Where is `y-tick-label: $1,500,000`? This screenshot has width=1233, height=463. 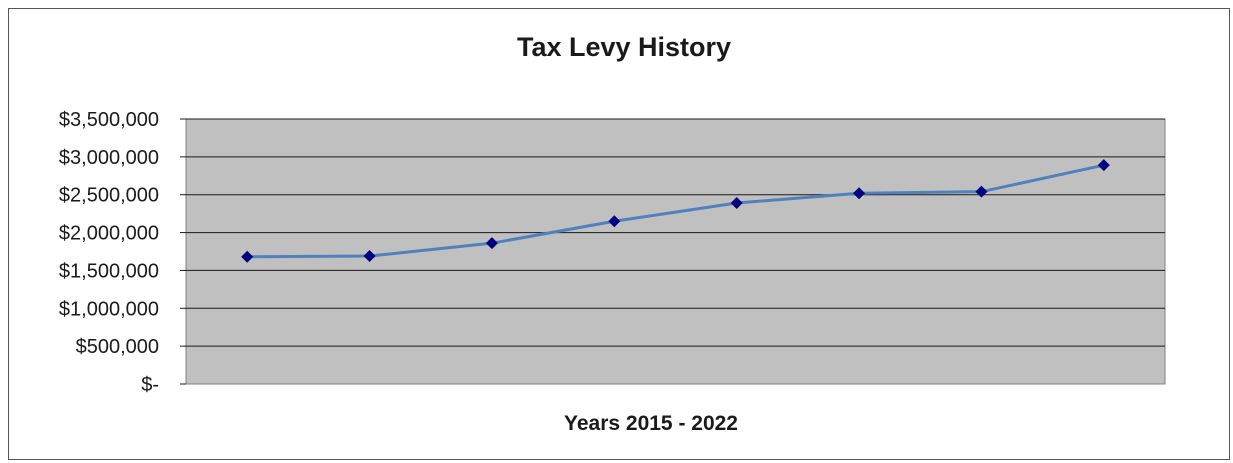 y-tick-label: $1,500,000 is located at coordinates (109, 271).